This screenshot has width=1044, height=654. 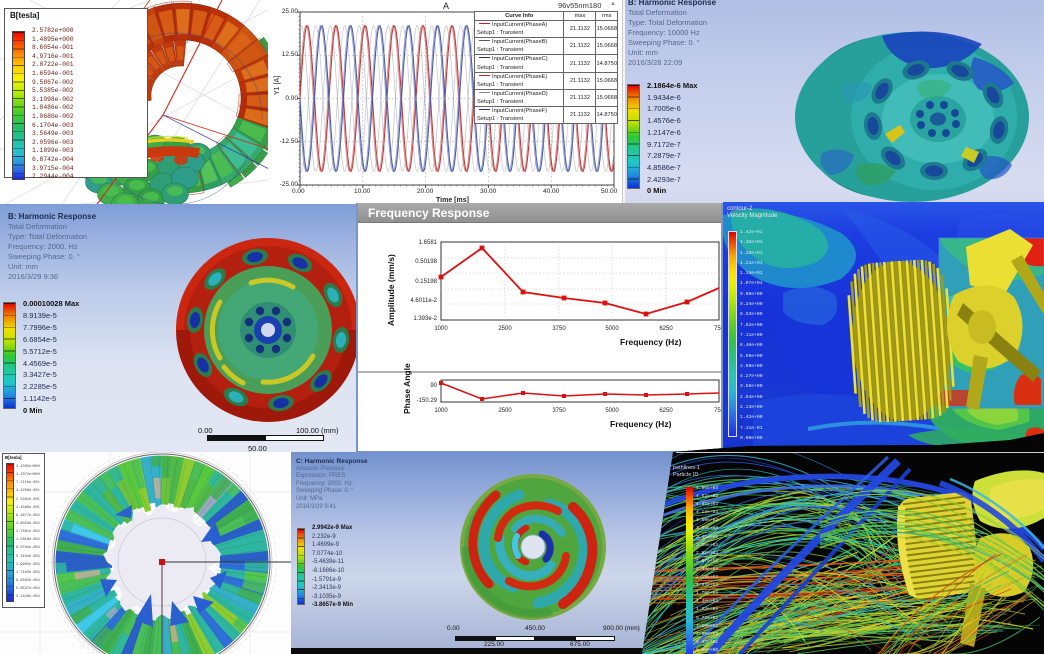 I want to click on svg-text: 1.6581, so click(x=428, y=243).